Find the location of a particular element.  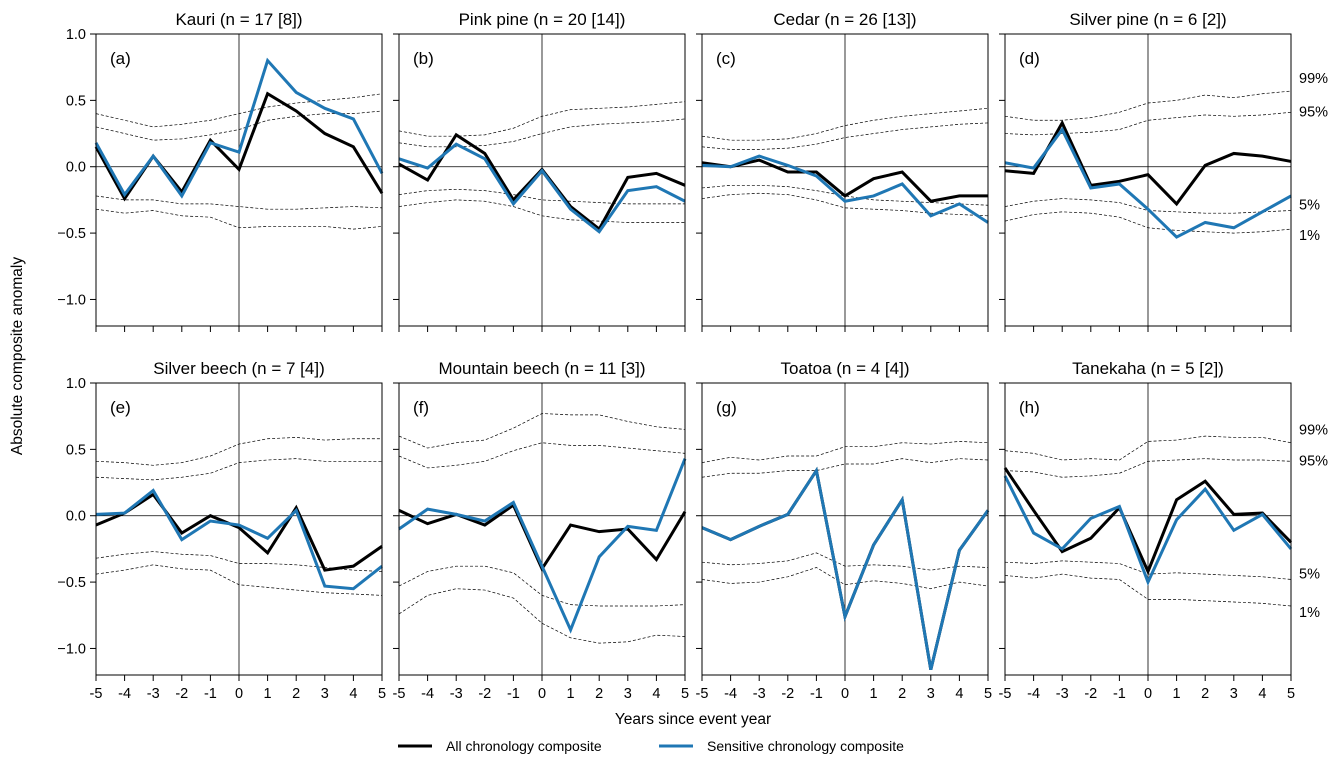

percentile-label: 99% is located at coordinates (1313, 79).